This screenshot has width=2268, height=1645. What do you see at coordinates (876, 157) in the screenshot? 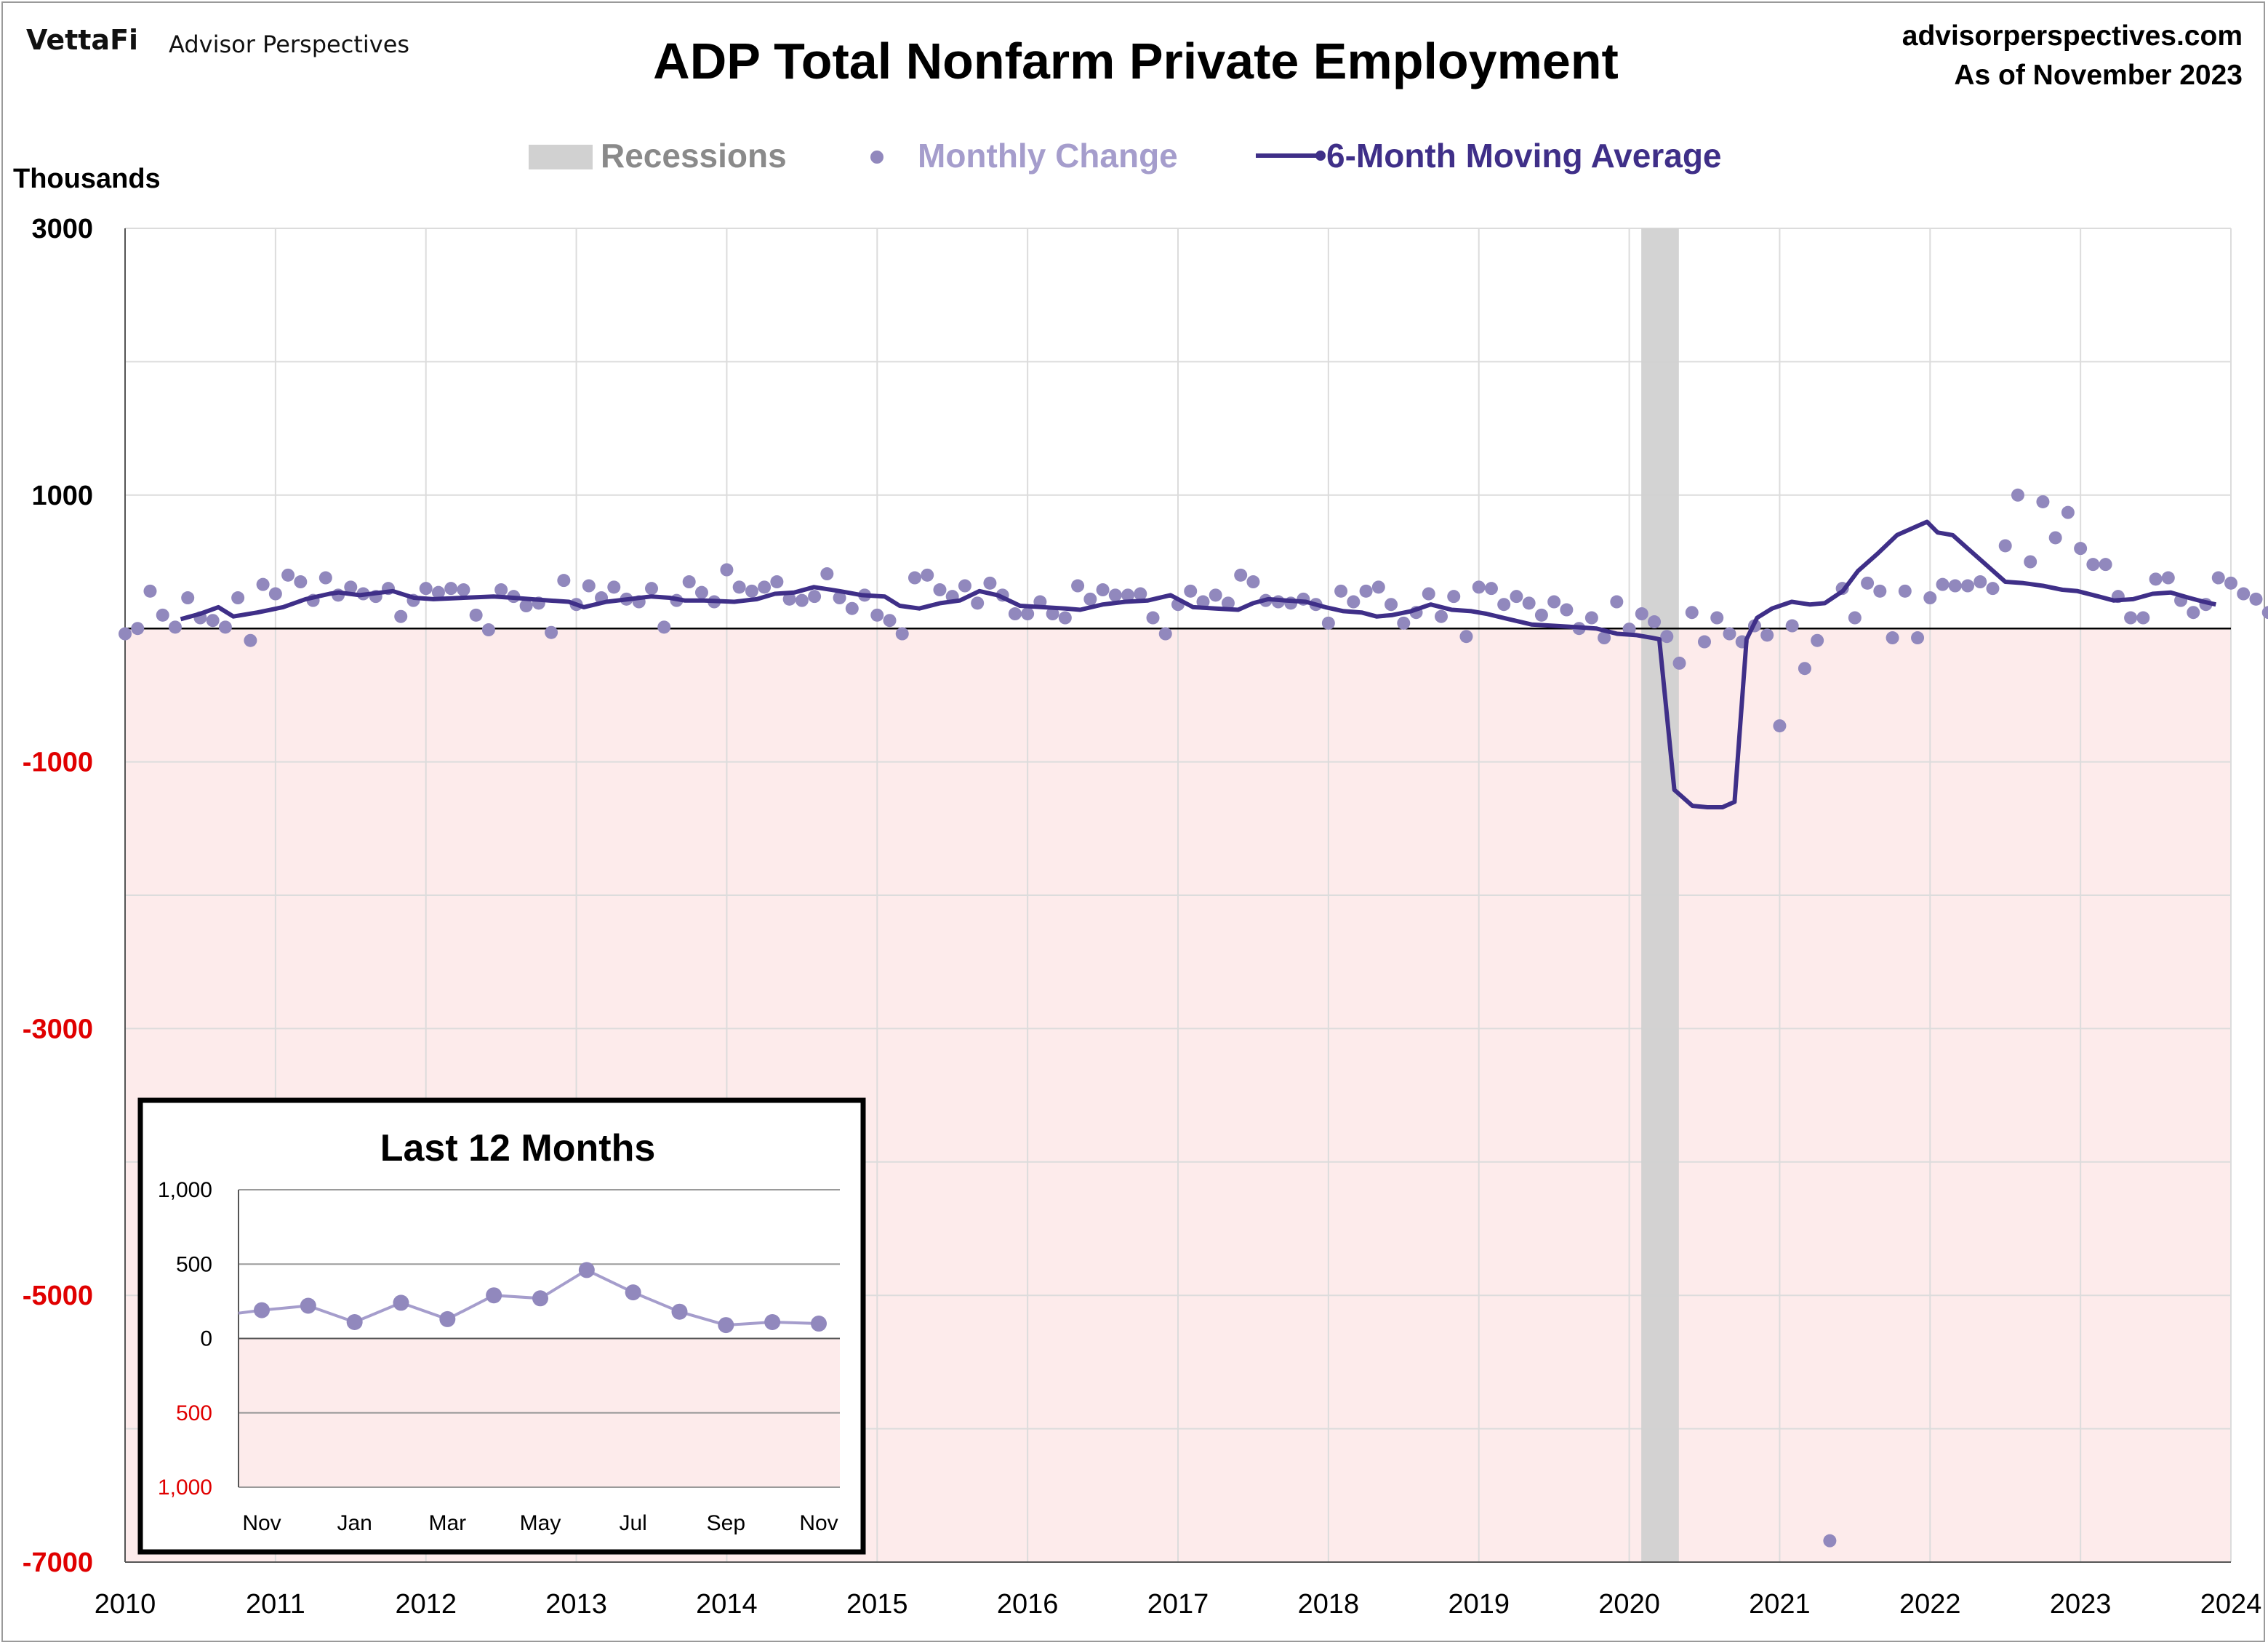
I see `legend-monthly-change-marker` at bounding box center [876, 157].